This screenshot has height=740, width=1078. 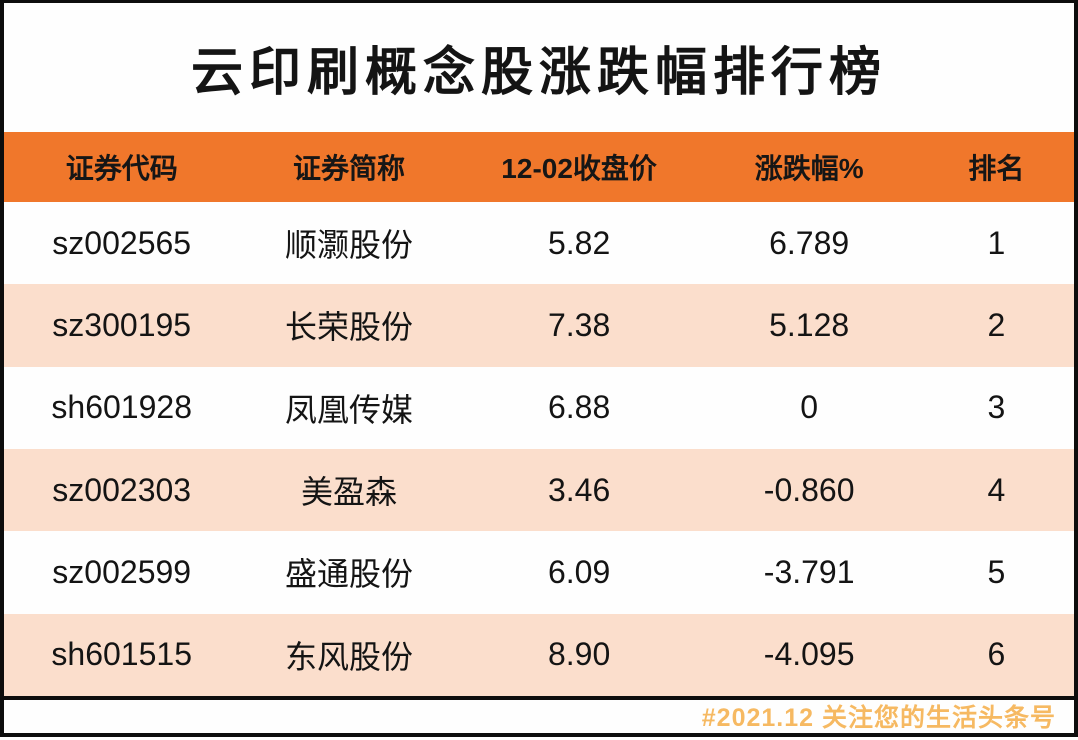 What do you see at coordinates (809, 571) in the screenshot?
I see `cell-change: -3.791` at bounding box center [809, 571].